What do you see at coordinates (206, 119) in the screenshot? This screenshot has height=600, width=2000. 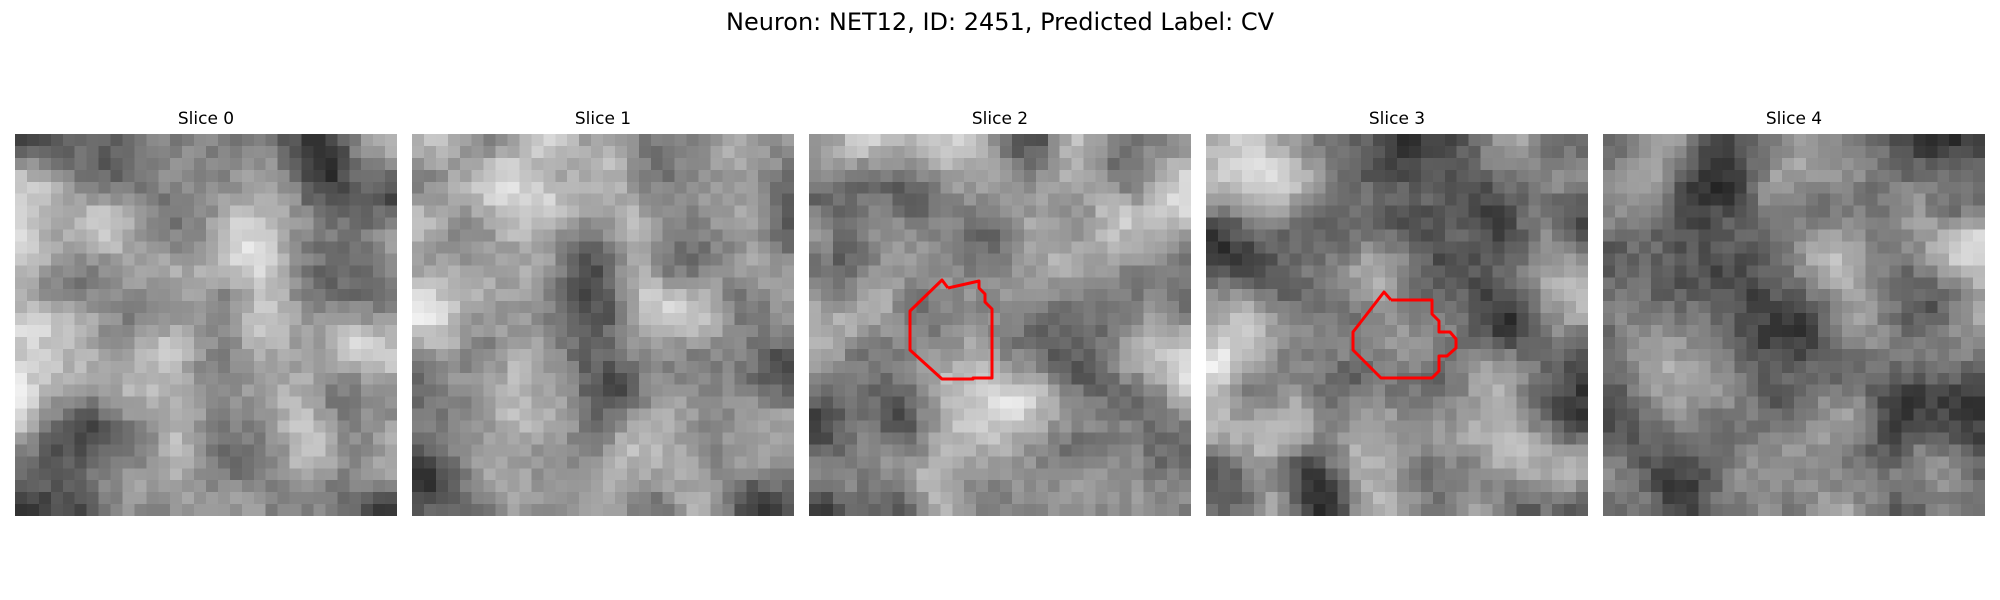 I see `slice-title: Slice 0` at bounding box center [206, 119].